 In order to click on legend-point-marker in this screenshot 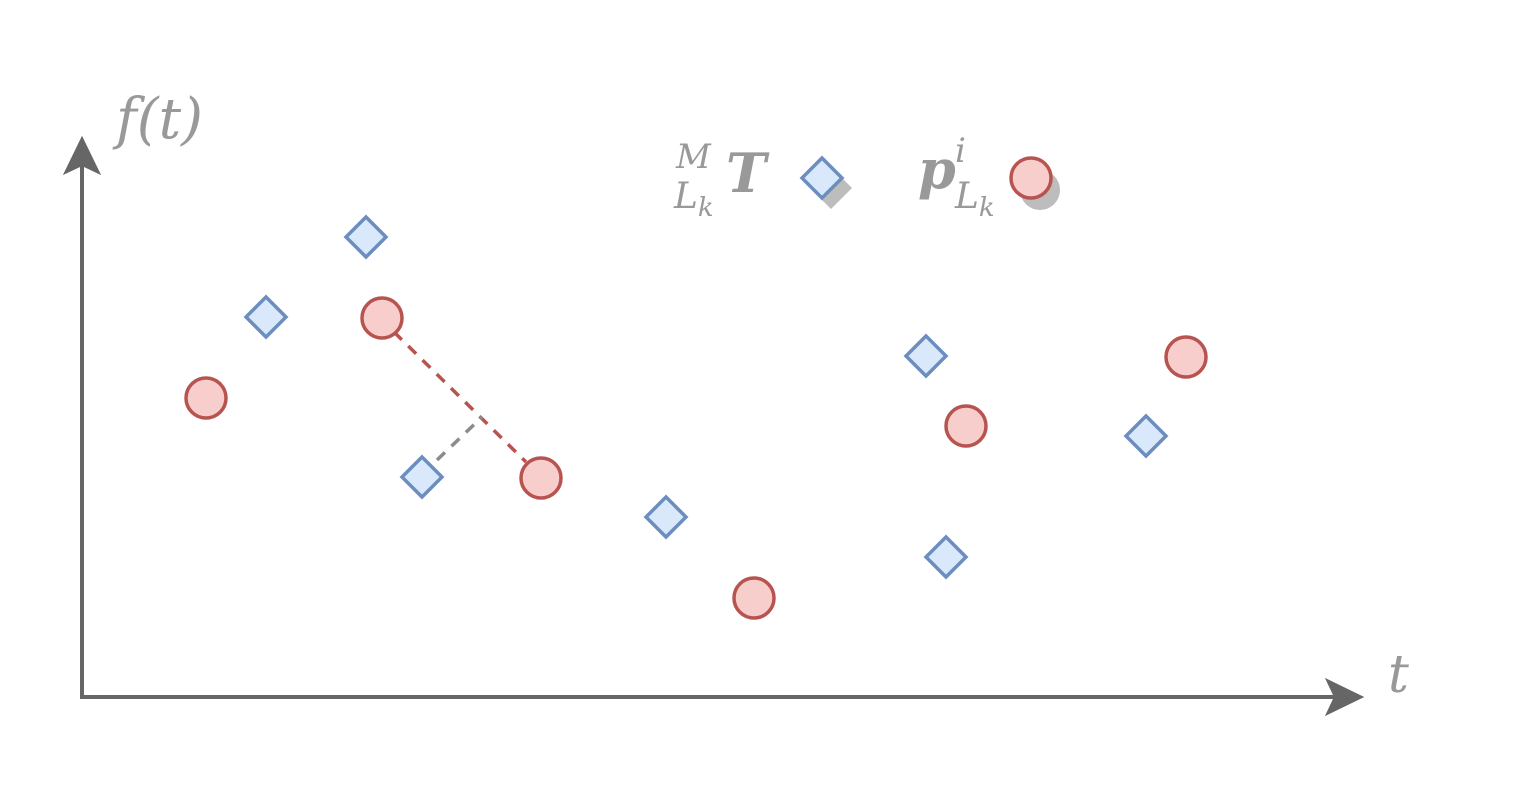, I will do `click(1031, 178)`.